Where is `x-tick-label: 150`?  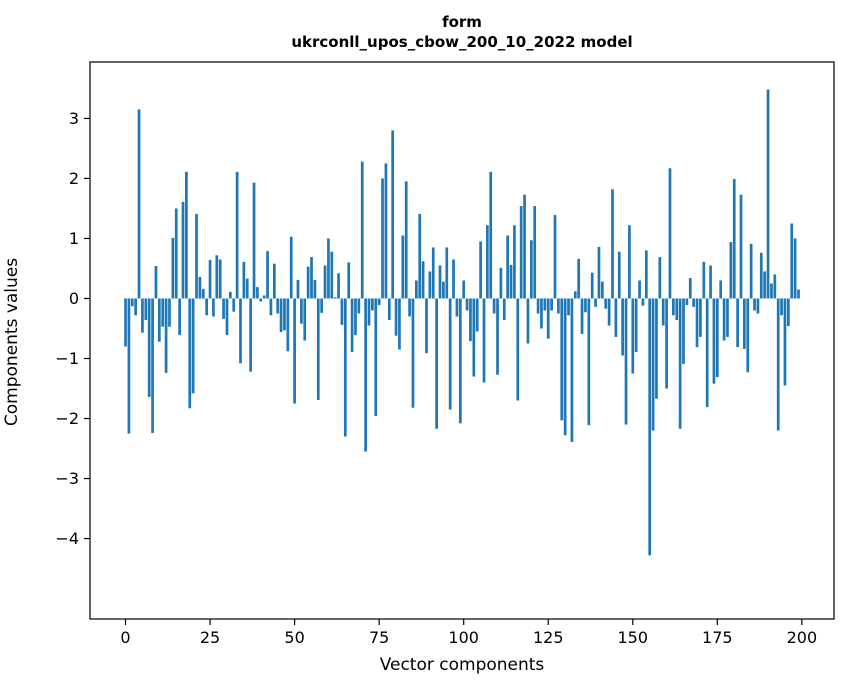
x-tick-label: 150 is located at coordinates (633, 637).